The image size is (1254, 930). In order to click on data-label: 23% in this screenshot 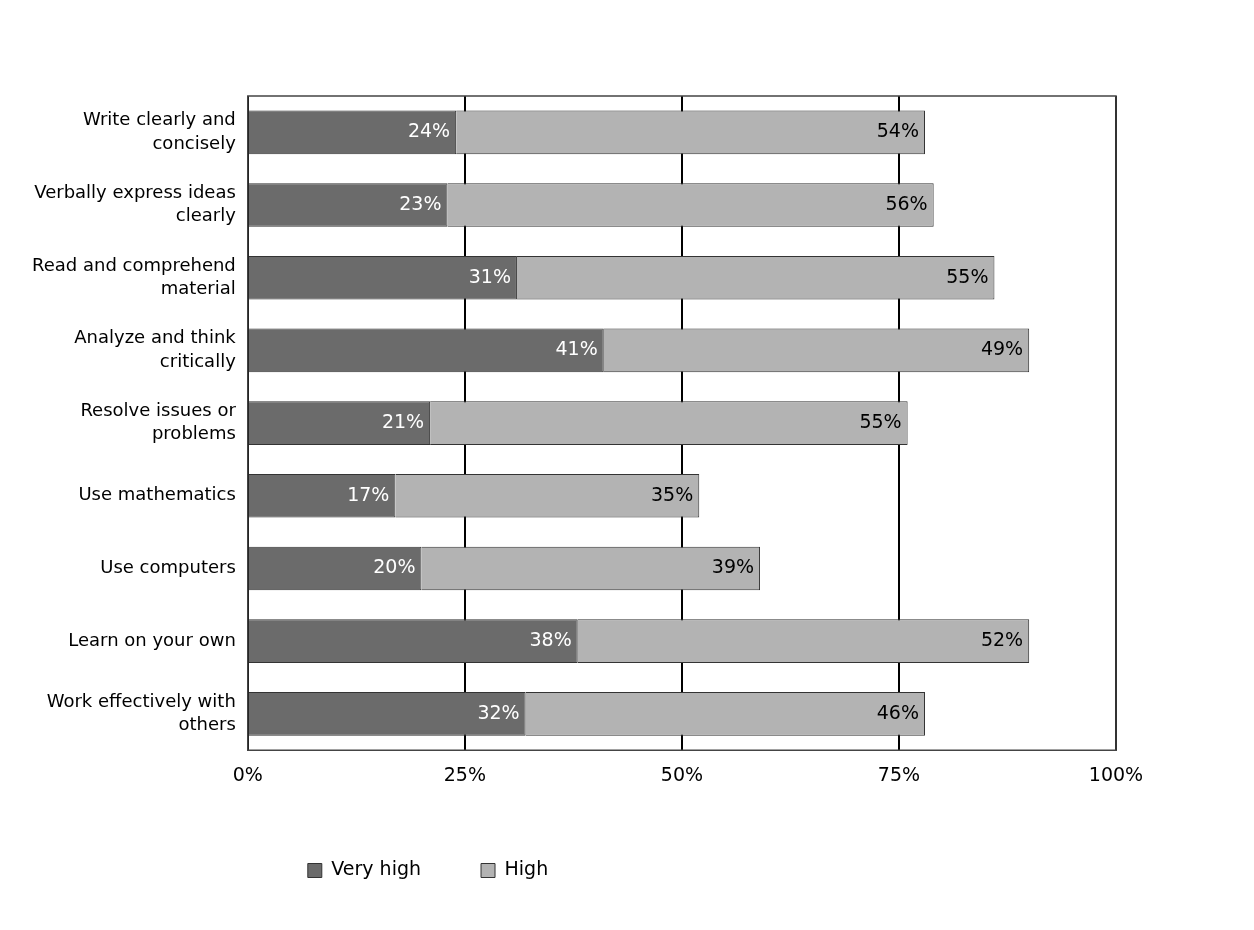, I will do `click(420, 202)`.